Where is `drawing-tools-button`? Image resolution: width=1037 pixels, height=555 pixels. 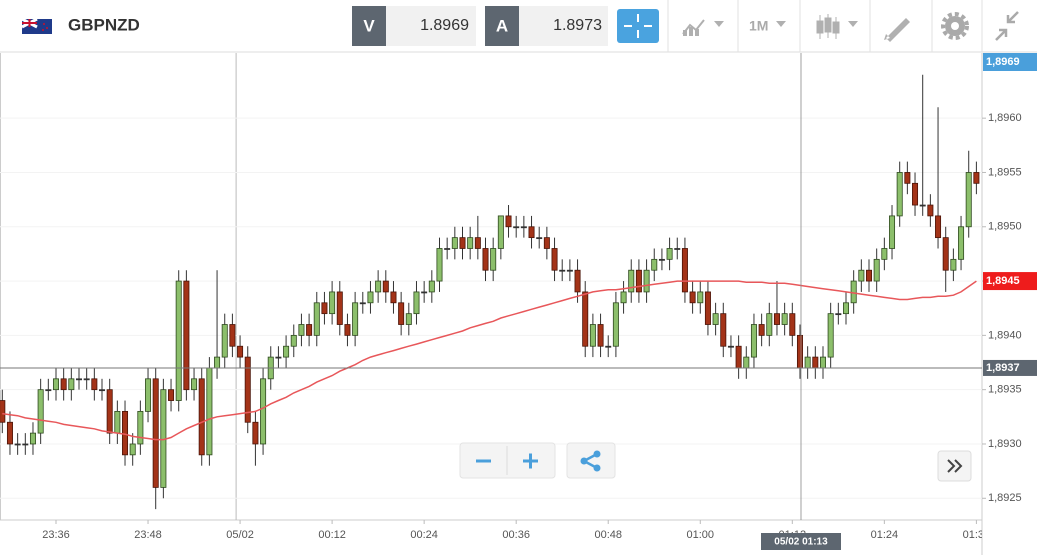 drawing-tools-button is located at coordinates (897, 30).